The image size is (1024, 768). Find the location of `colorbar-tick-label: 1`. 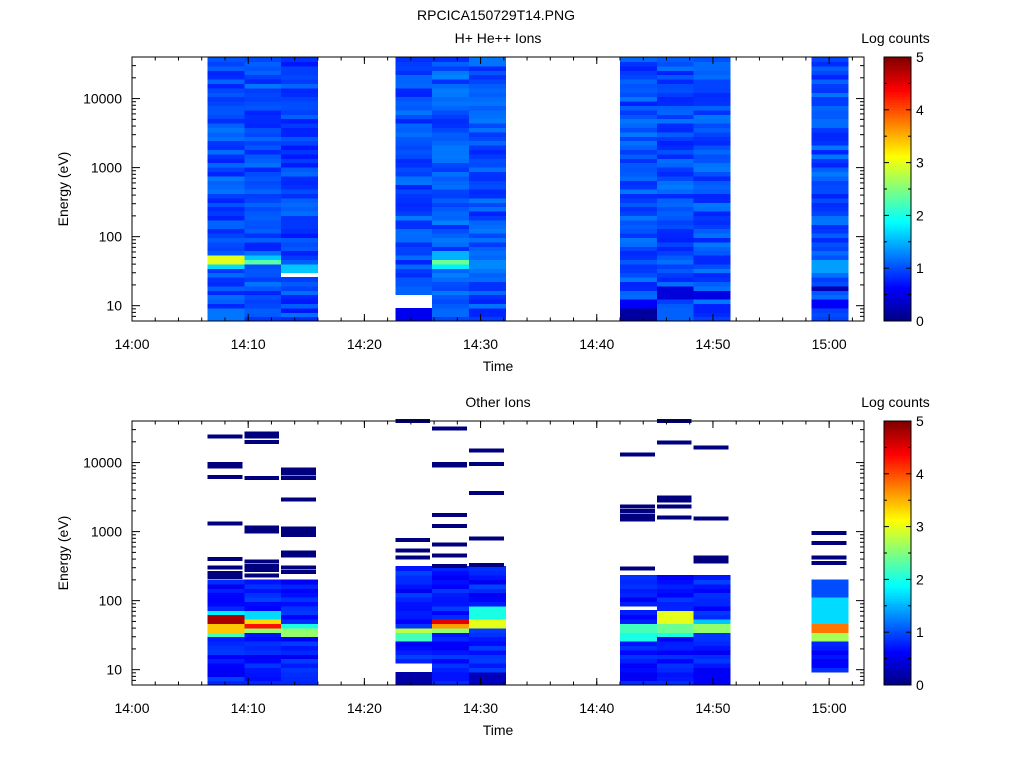

colorbar-tick-label: 1 is located at coordinates (920, 268).